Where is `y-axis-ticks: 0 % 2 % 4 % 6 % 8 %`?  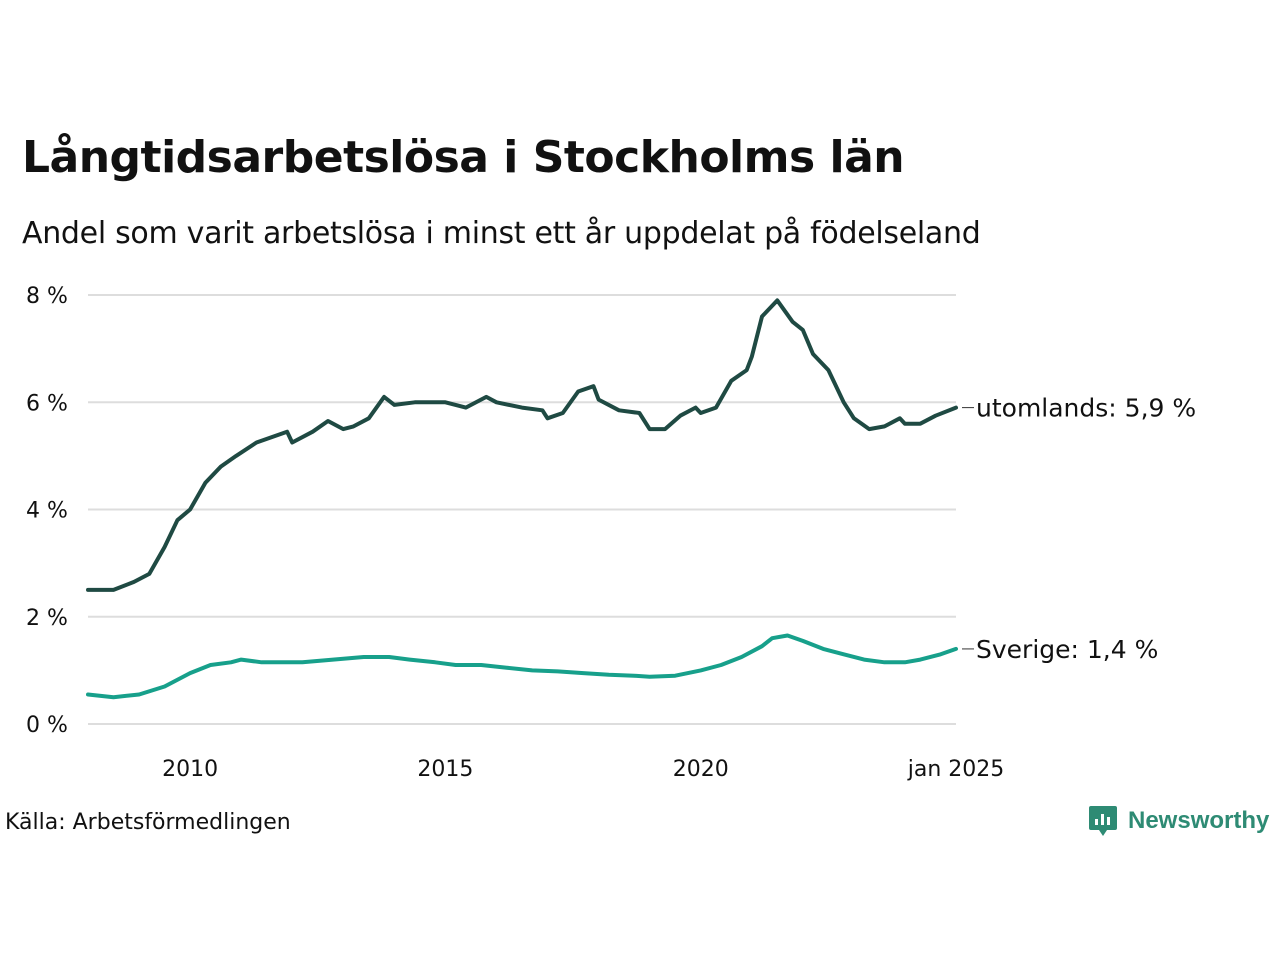
y-axis-ticks: 0 % 2 % 4 % 6 % 8 % is located at coordinates (47, 511).